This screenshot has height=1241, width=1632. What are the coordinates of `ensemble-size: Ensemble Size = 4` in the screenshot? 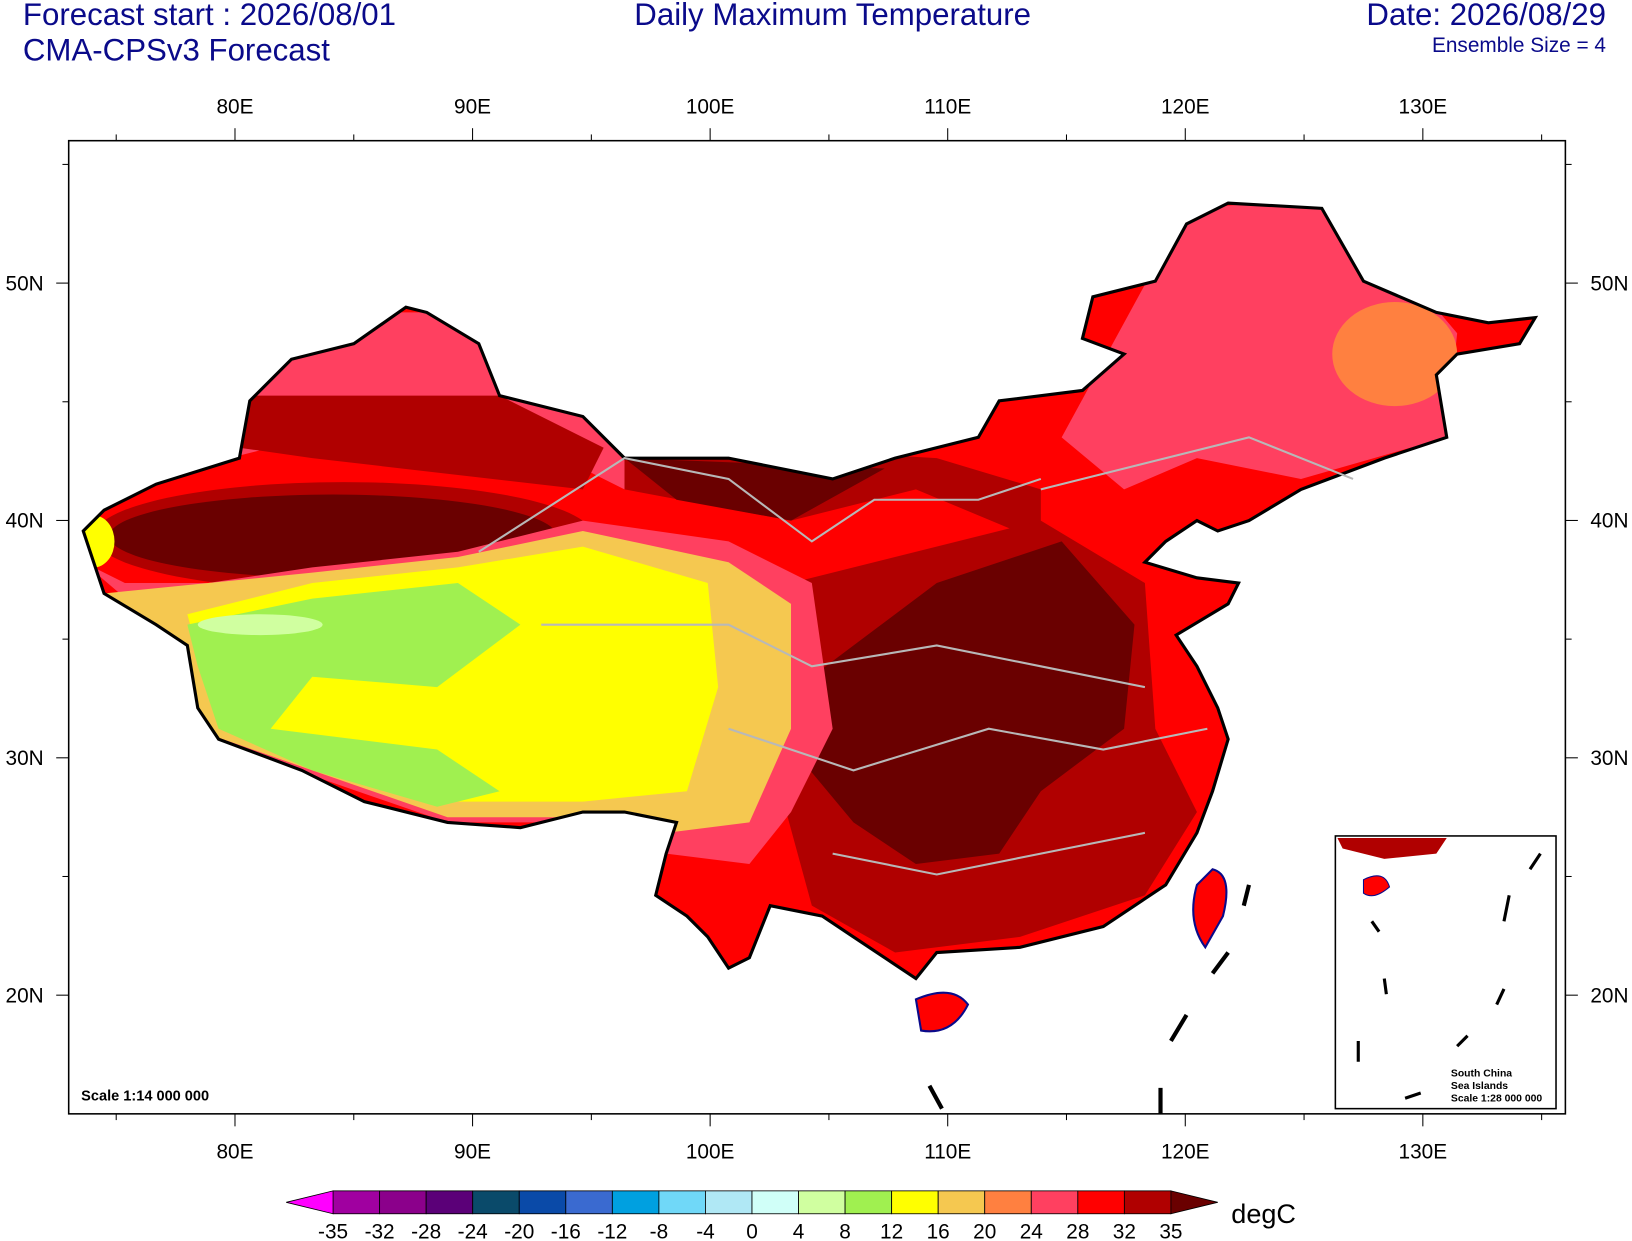 It's located at (1519, 45).